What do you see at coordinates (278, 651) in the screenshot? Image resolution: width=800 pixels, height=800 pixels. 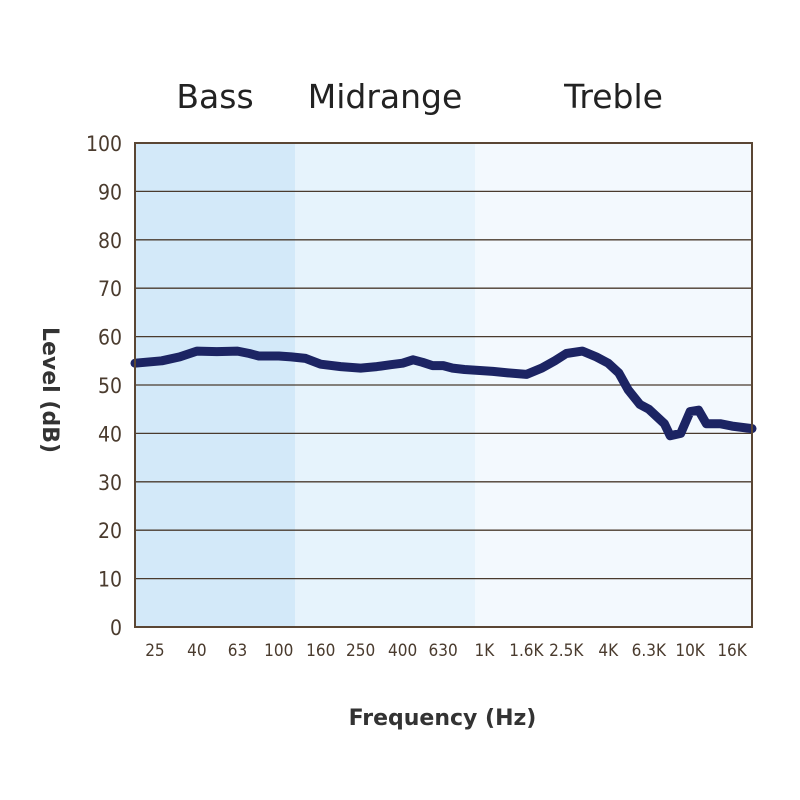 I see `x-tick-label-100: 100` at bounding box center [278, 651].